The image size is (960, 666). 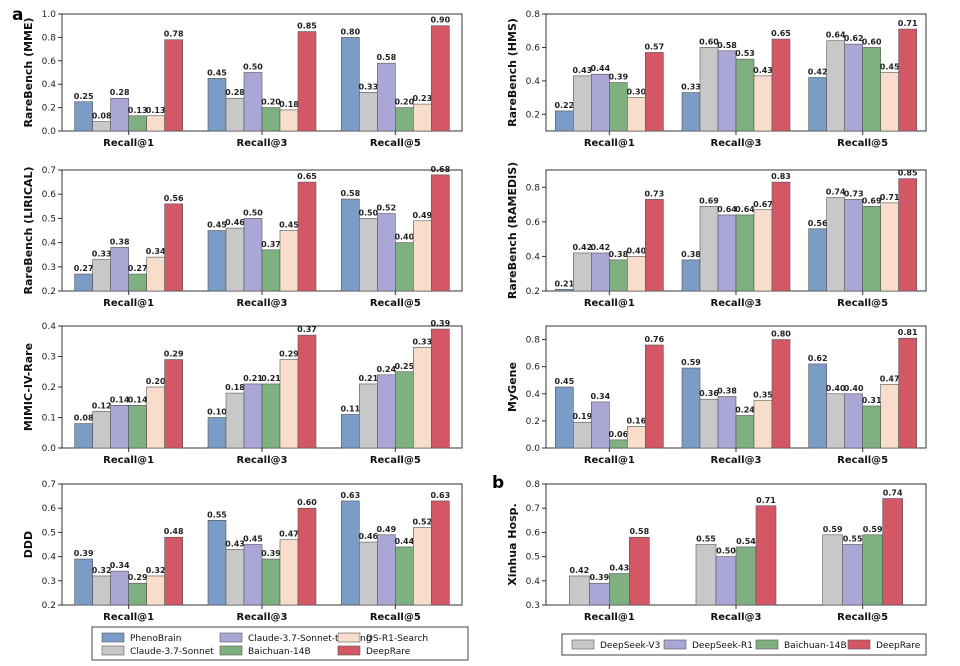 I want to click on legend-label: DeepRare, so click(x=388, y=652).